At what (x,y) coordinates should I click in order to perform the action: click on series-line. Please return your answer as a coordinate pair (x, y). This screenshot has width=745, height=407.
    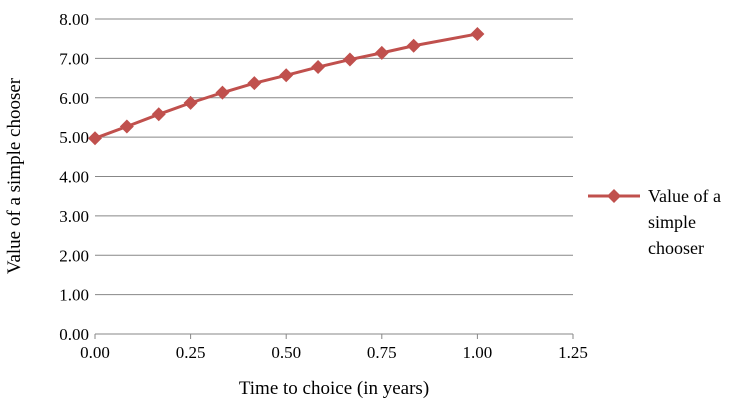
    Looking at the image, I should click on (286, 86).